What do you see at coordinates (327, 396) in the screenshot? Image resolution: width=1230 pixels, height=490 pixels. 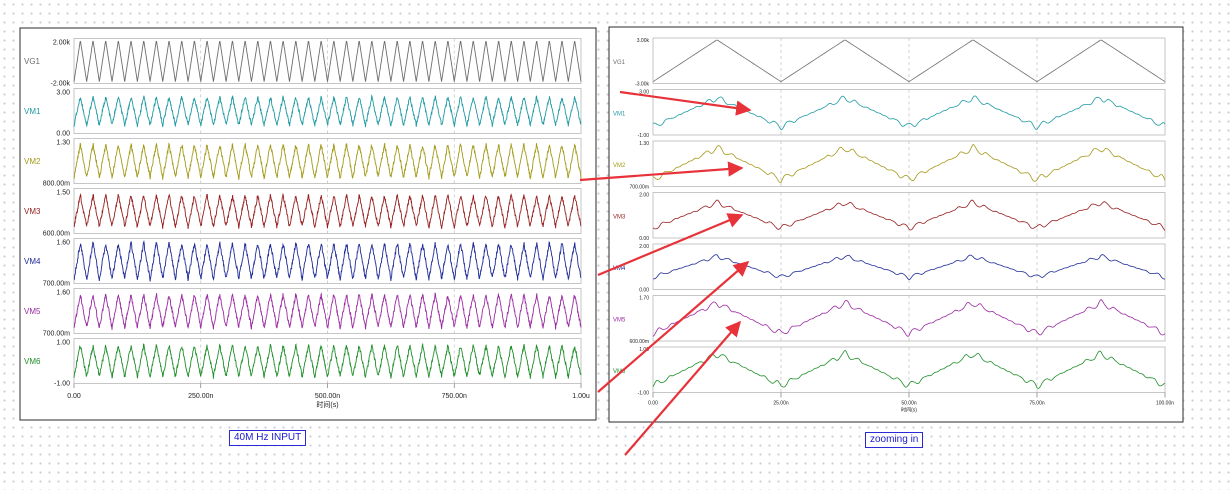 I see `x-tick-label: 500.00n` at bounding box center [327, 396].